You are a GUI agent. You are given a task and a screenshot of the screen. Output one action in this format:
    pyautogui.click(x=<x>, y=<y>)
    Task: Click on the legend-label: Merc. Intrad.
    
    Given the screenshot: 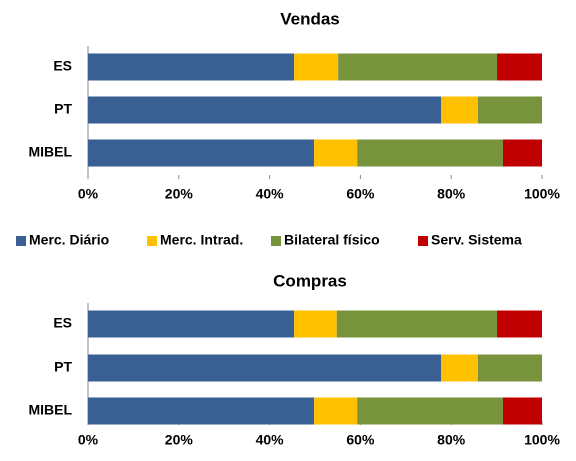 What is the action you would take?
    pyautogui.click(x=201, y=240)
    